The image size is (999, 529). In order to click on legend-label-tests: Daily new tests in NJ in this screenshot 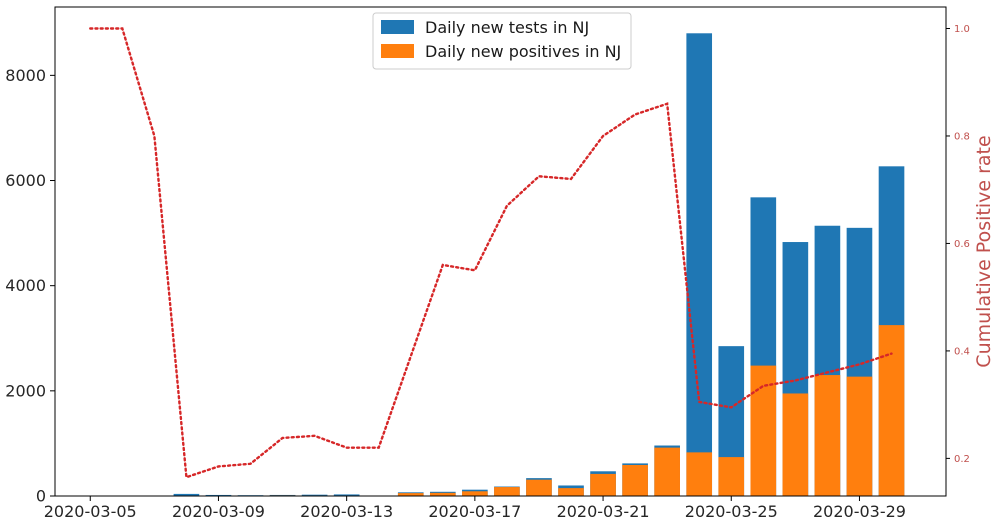, I will do `click(507, 27)`.